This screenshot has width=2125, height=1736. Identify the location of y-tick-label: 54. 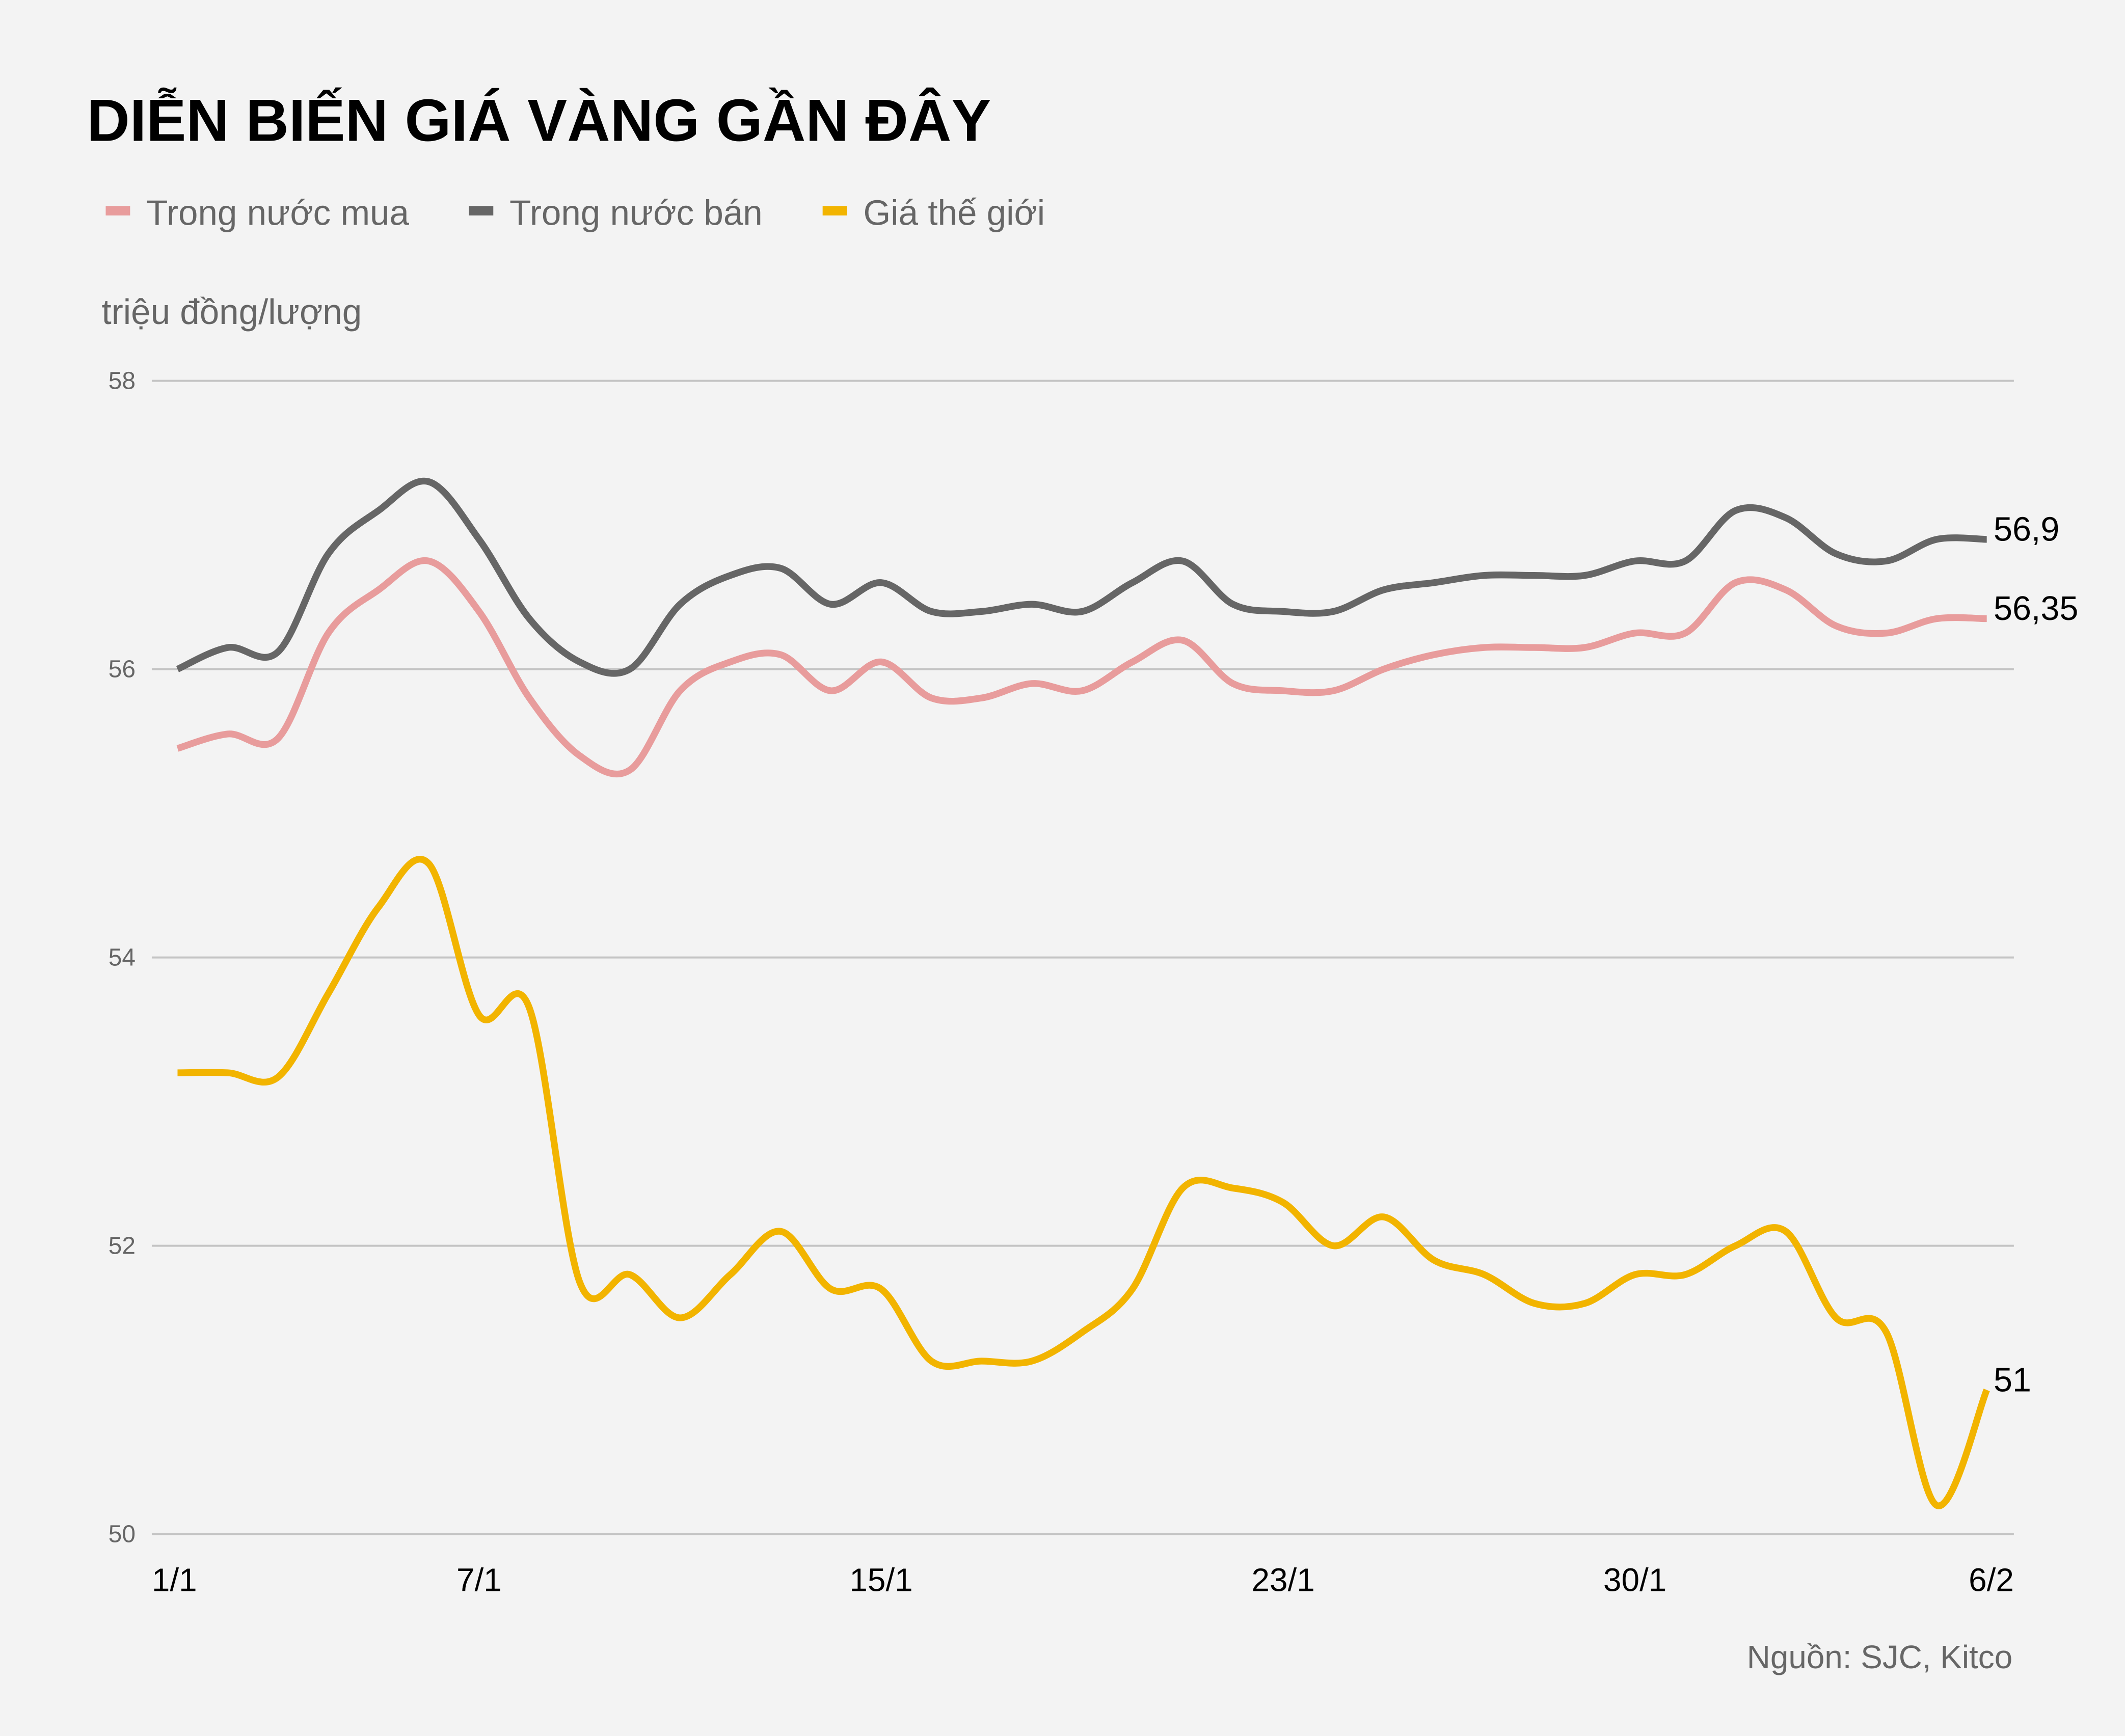
(122, 957).